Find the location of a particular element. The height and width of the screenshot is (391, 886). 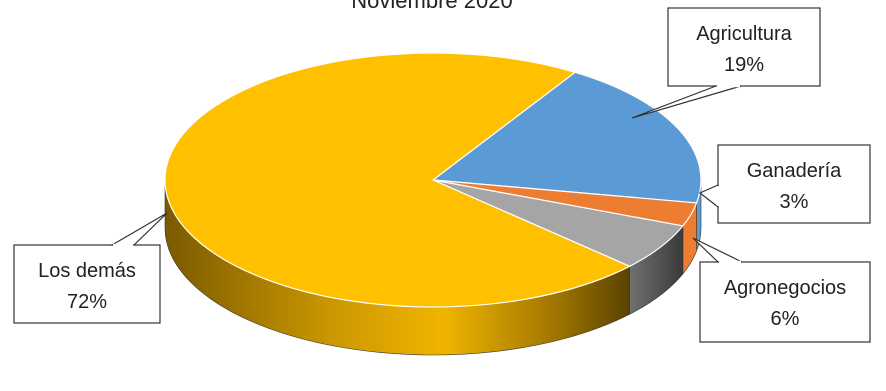

callout-box is located at coordinates (785, 302).